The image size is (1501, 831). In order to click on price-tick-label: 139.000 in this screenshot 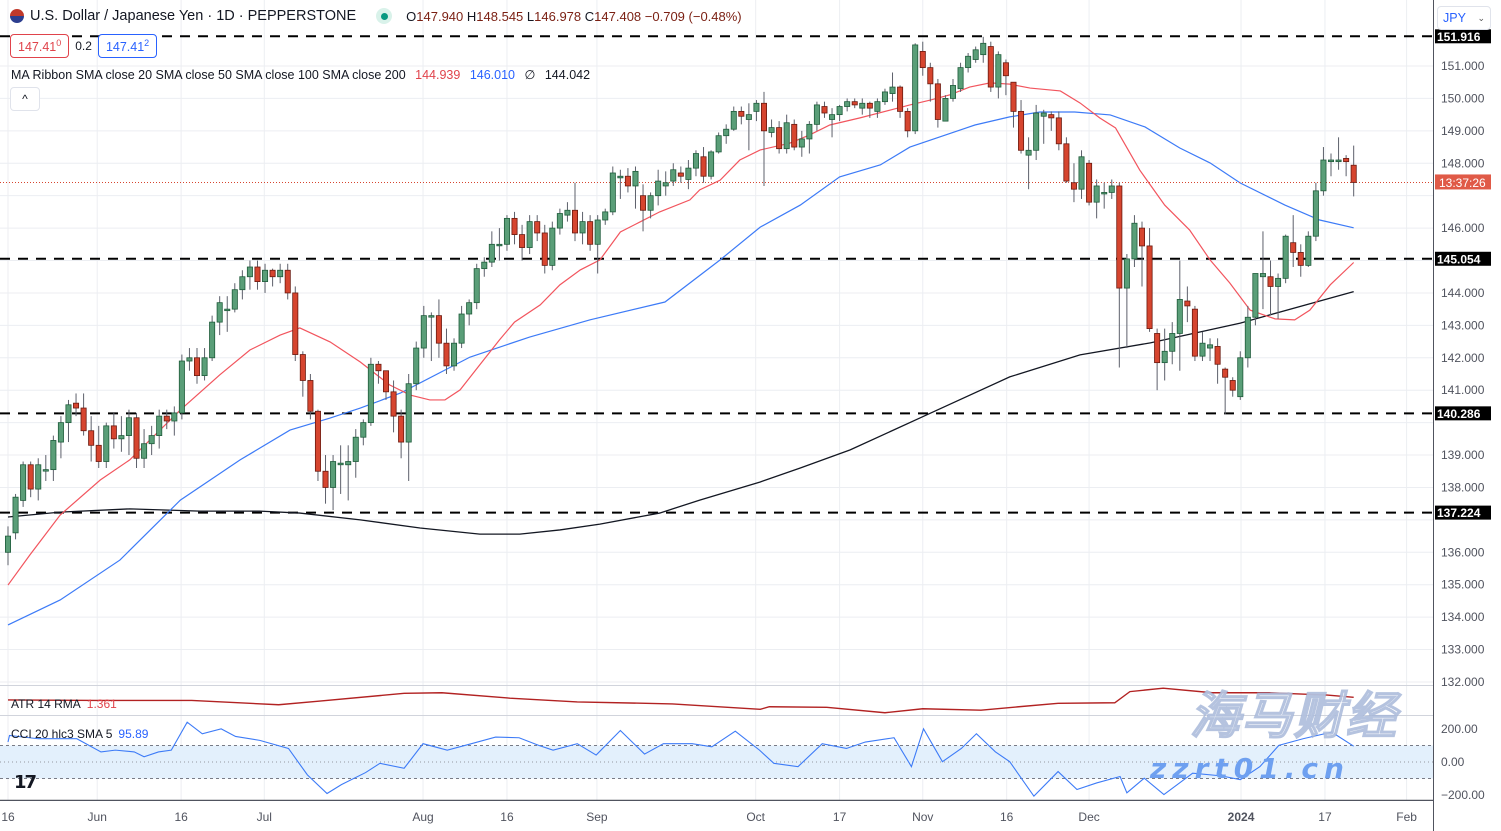, I will do `click(1463, 455)`.